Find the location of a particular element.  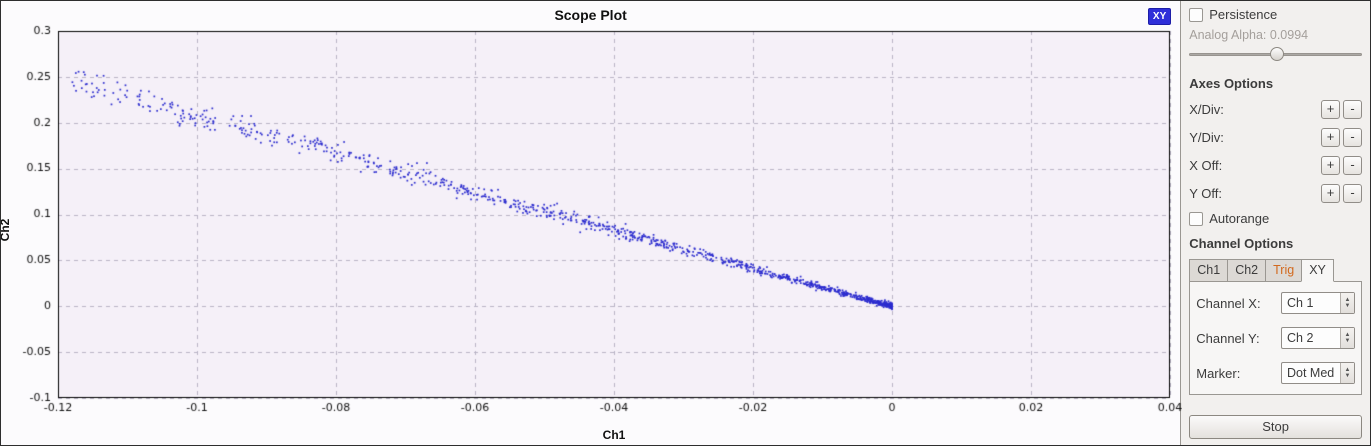

persistence-row: Persistence is located at coordinates (1275, 14).